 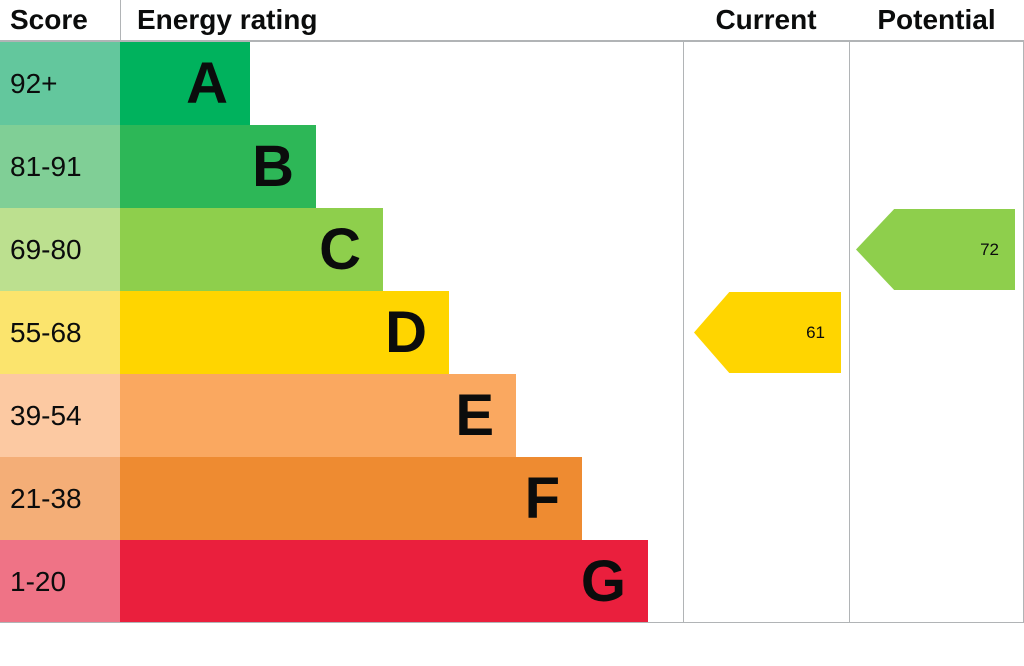 What do you see at coordinates (474, 415) in the screenshot?
I see `band-letter: E` at bounding box center [474, 415].